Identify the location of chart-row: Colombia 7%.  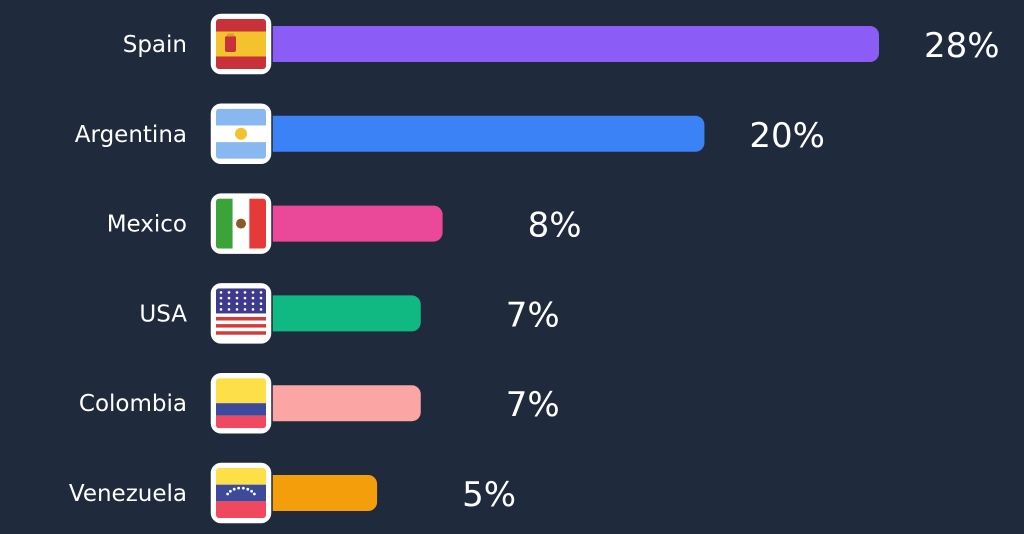
(319, 403).